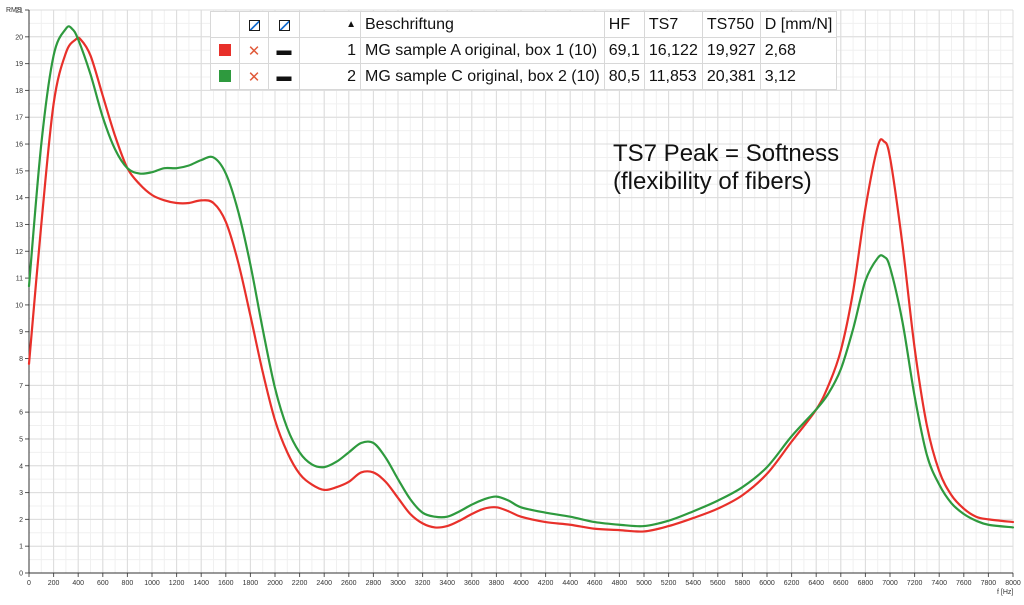 This screenshot has width=1024, height=605. I want to click on x-tick-label: 2400, so click(324, 583).